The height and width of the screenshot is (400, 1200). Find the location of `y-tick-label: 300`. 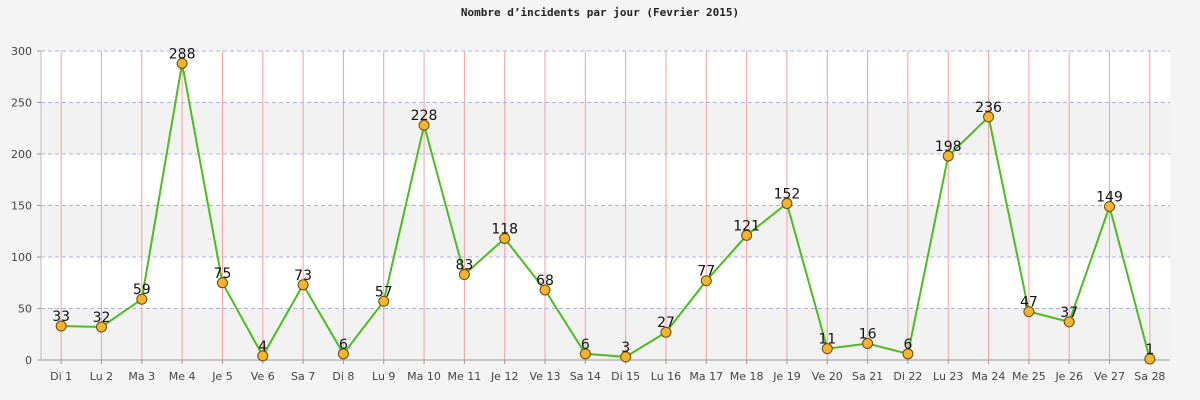

y-tick-label: 300 is located at coordinates (21, 51).